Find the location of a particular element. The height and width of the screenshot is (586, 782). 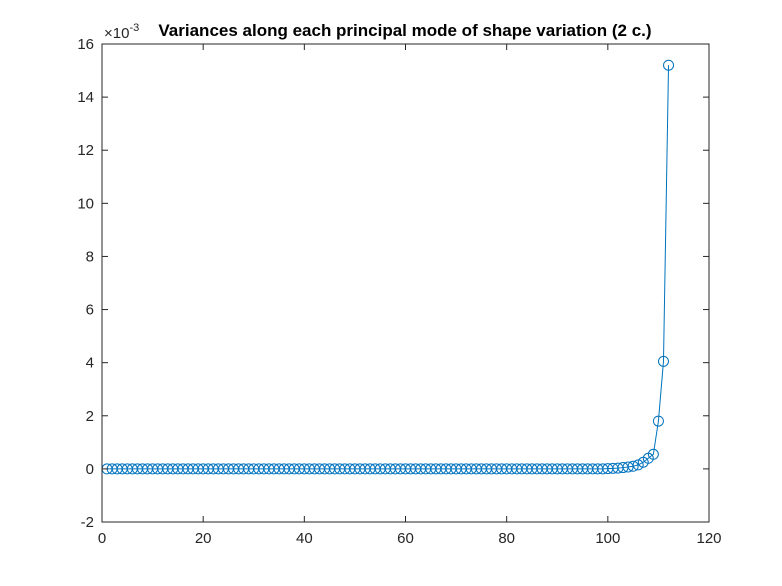

y-tick-label: 12 is located at coordinates (85, 150).